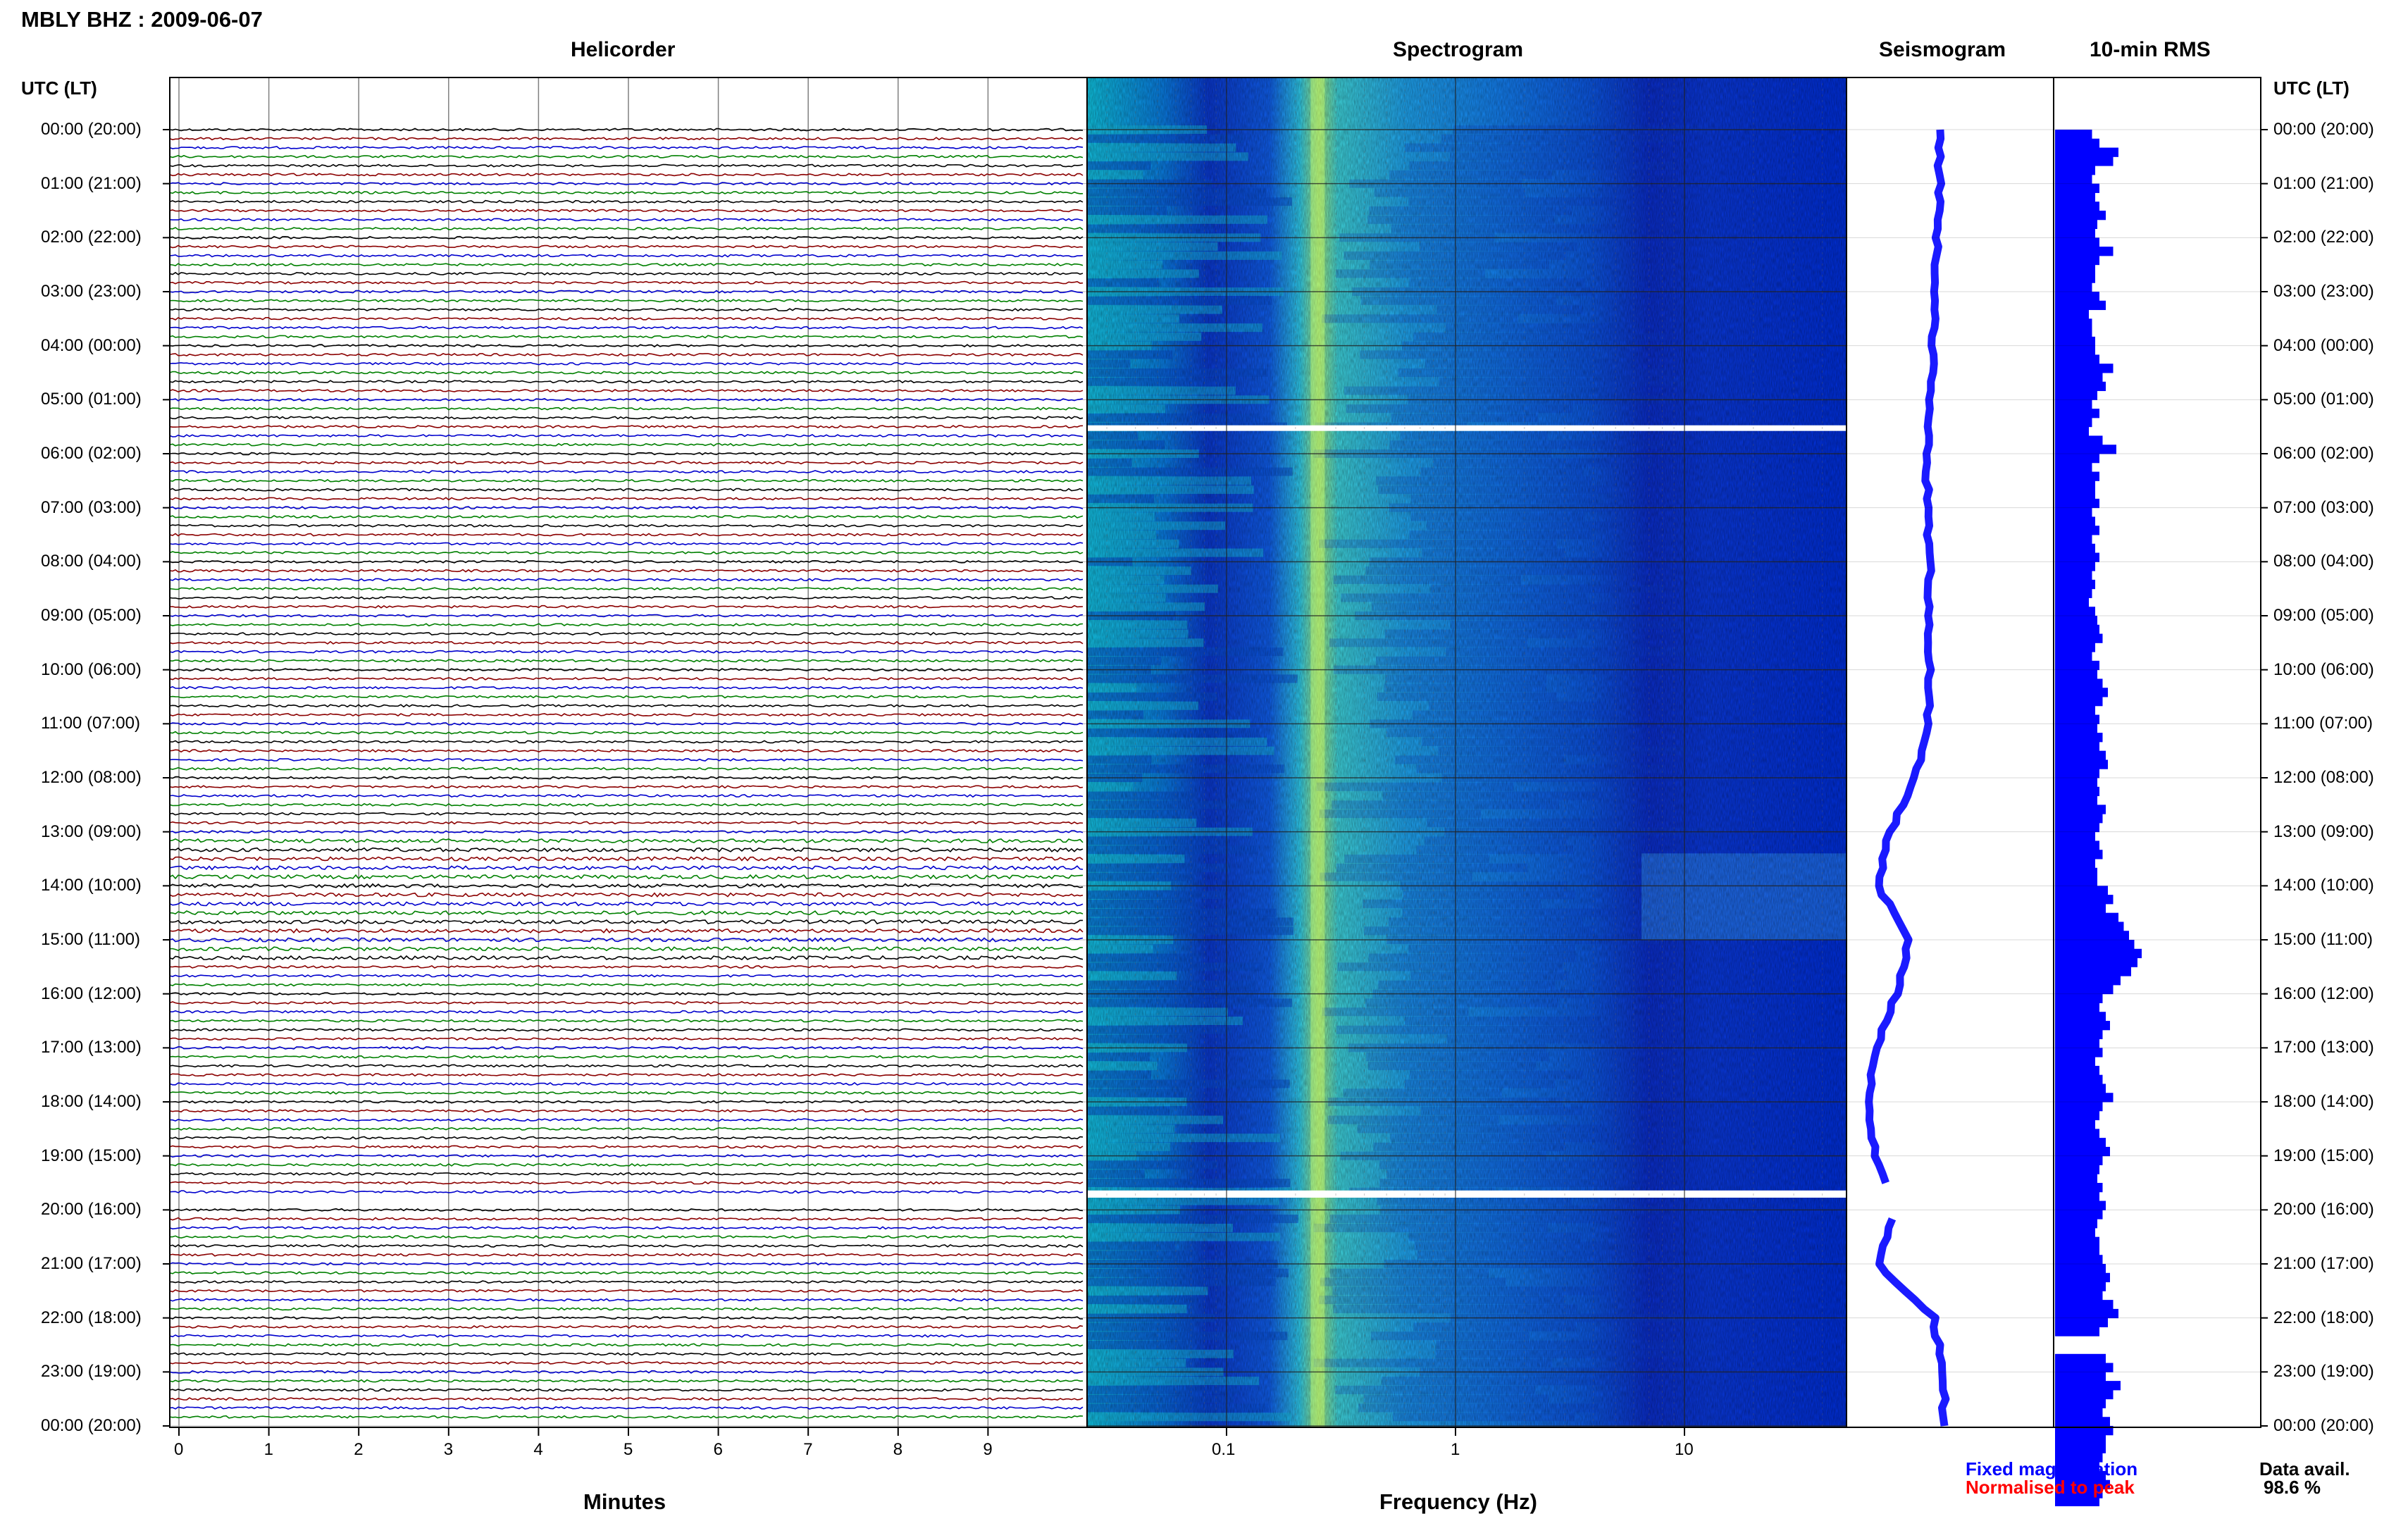 The height and width of the screenshot is (1514, 2408). I want to click on hour-label-right: 16:00 (12:00), so click(2323, 993).